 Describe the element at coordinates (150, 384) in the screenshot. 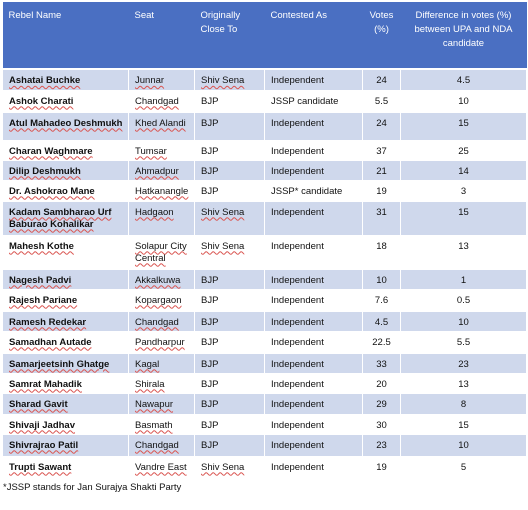

I see `cell-seat-text: Shirala` at that location.